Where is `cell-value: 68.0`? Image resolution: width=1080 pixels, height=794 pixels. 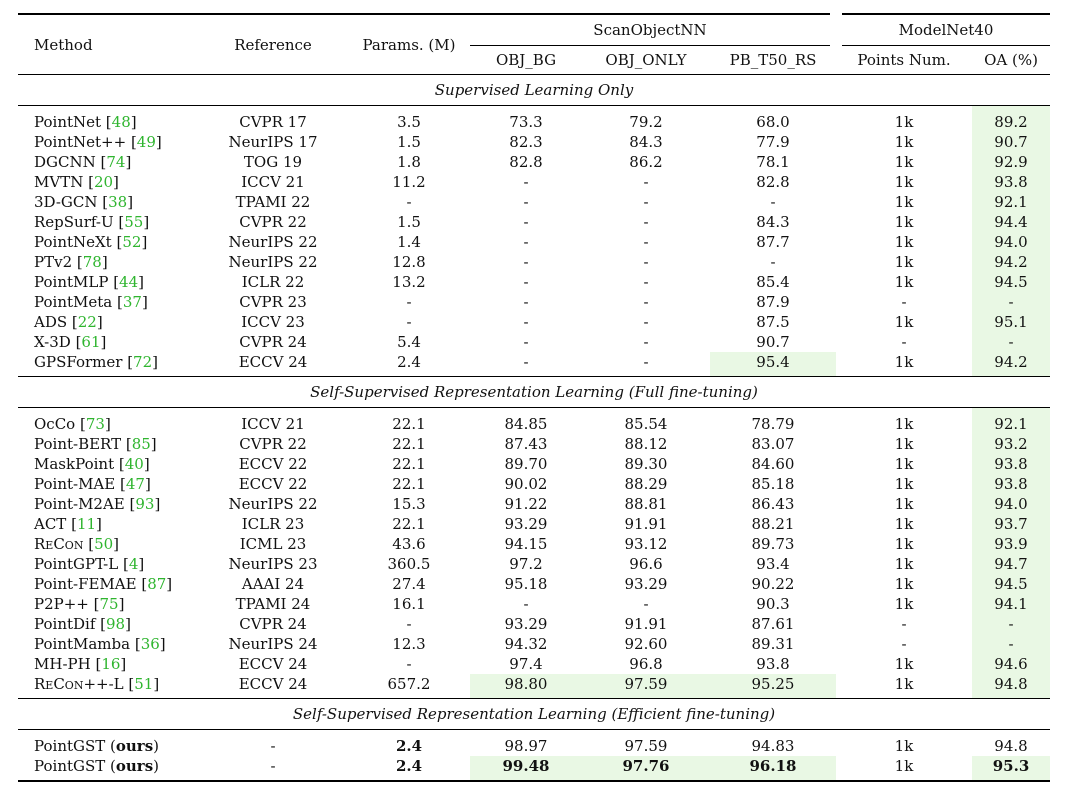
cell-value: 68.0 is located at coordinates (773, 122).